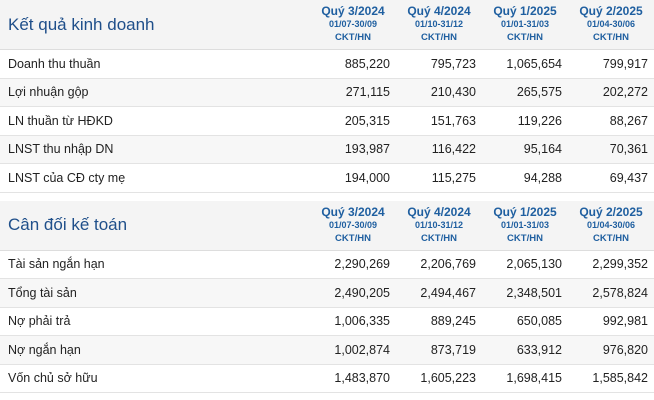  Describe the element at coordinates (625, 63) in the screenshot. I see `table-cell: 799,917` at that location.